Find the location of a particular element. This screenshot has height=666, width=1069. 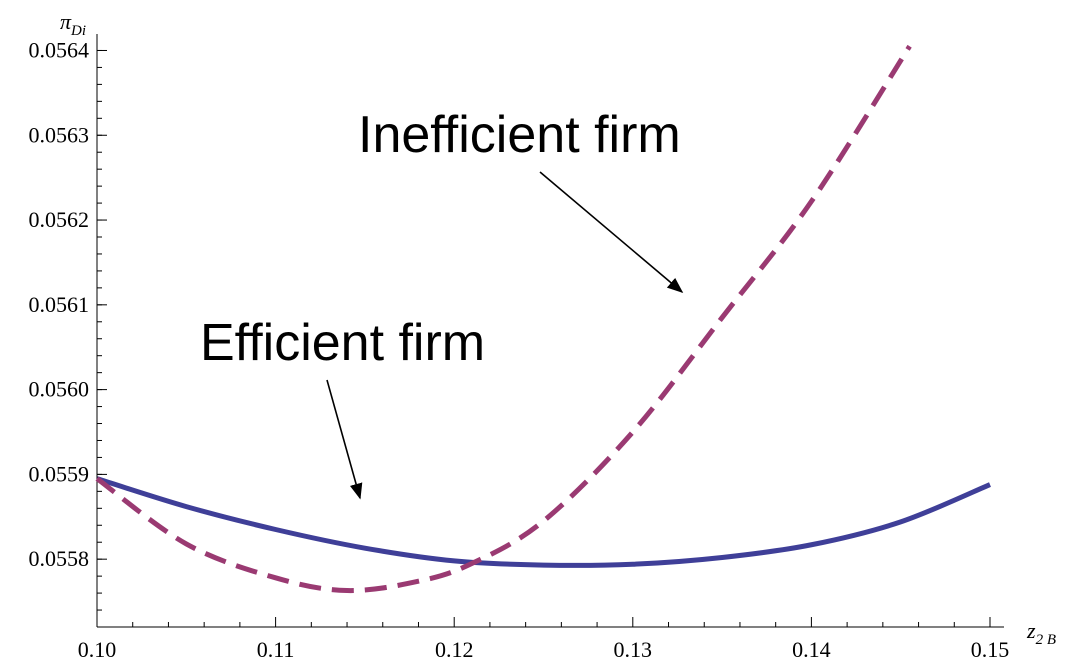

y-axis-subscript: Di is located at coordinates (78, 31).